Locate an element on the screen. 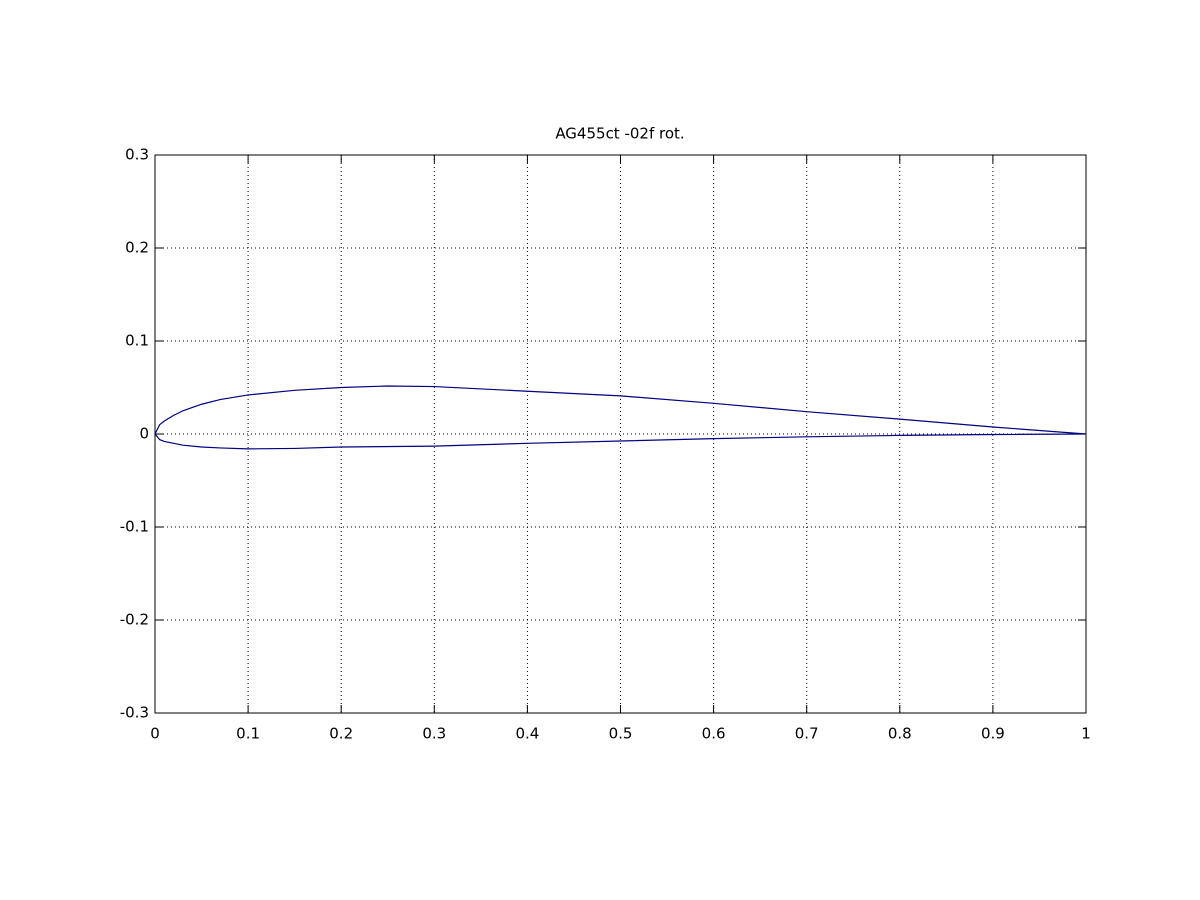  x-tick-label: 0.8 is located at coordinates (900, 734).